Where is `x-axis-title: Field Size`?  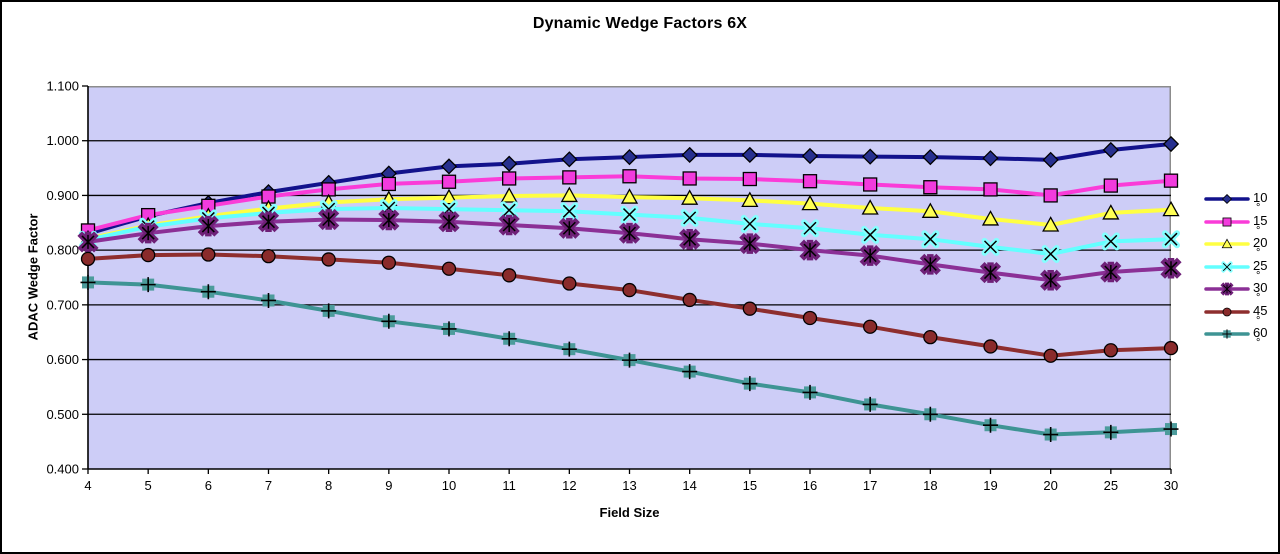
x-axis-title: Field Size is located at coordinates (629, 512).